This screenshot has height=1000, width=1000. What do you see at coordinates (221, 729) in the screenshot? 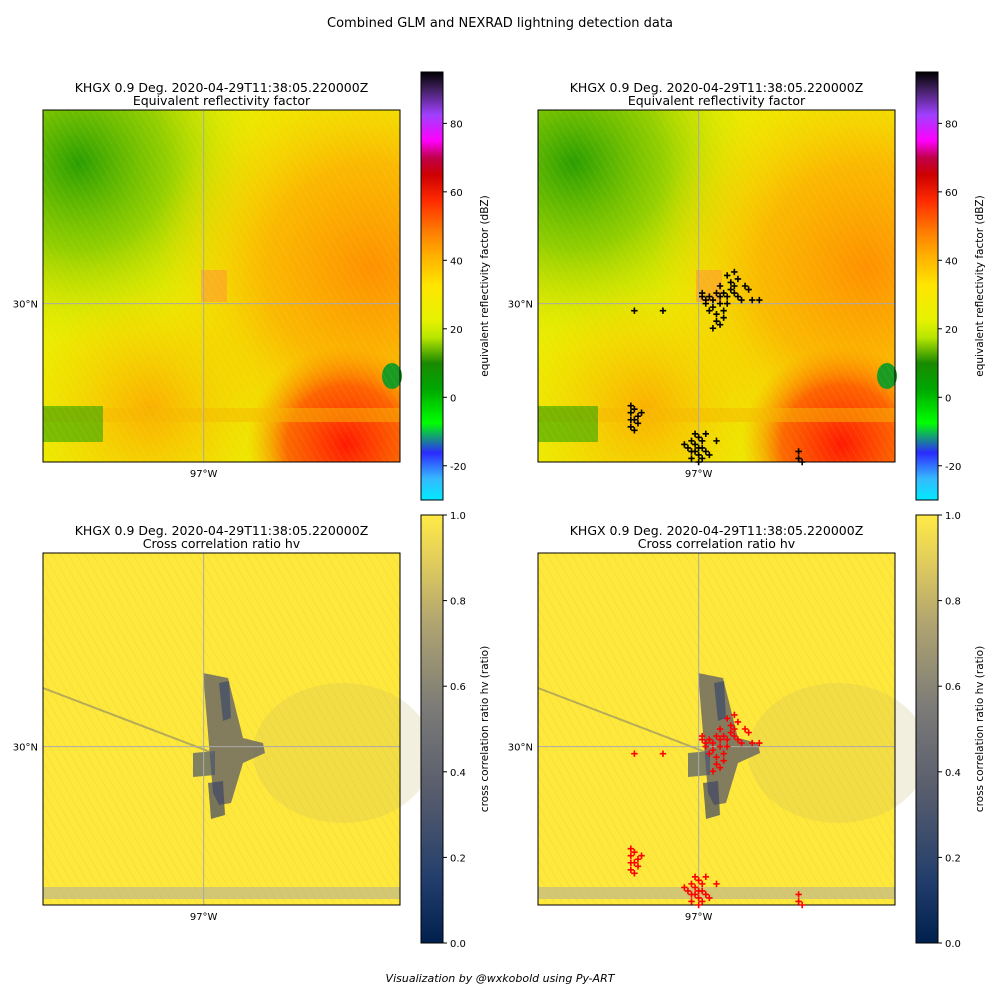
I see `axes-frame` at bounding box center [221, 729].